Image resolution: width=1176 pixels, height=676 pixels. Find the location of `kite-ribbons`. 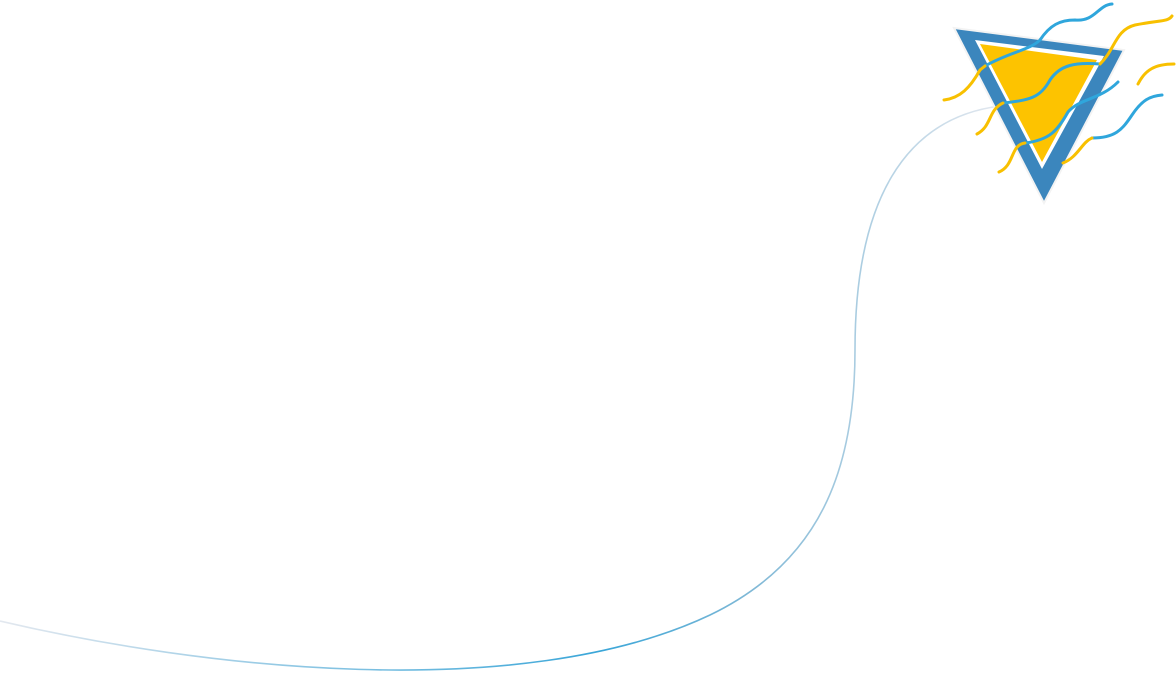

kite-ribbons is located at coordinates (1059, 88).